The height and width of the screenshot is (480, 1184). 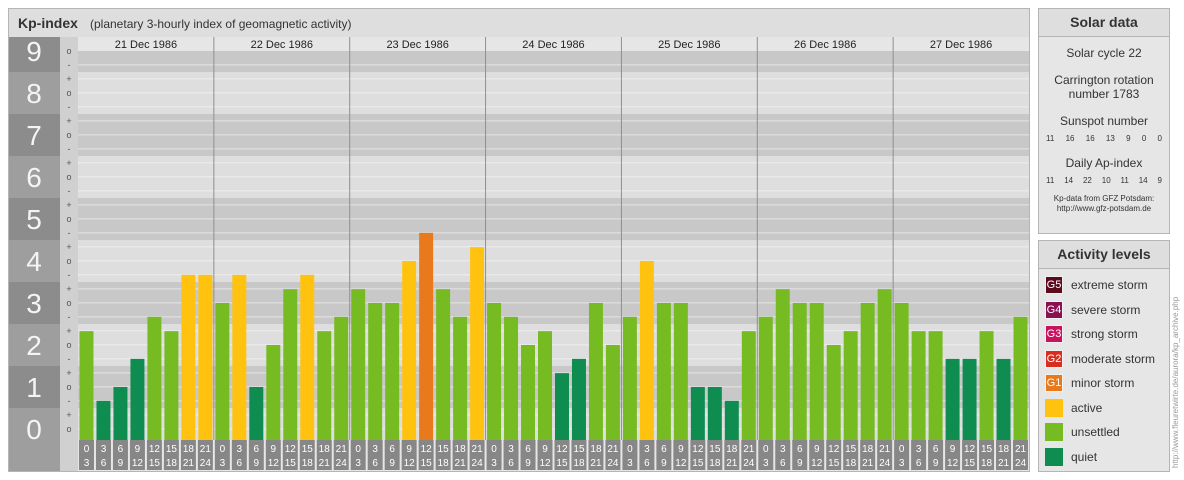 What do you see at coordinates (647, 463) in the screenshot?
I see `interval-end-label: 6` at bounding box center [647, 463].